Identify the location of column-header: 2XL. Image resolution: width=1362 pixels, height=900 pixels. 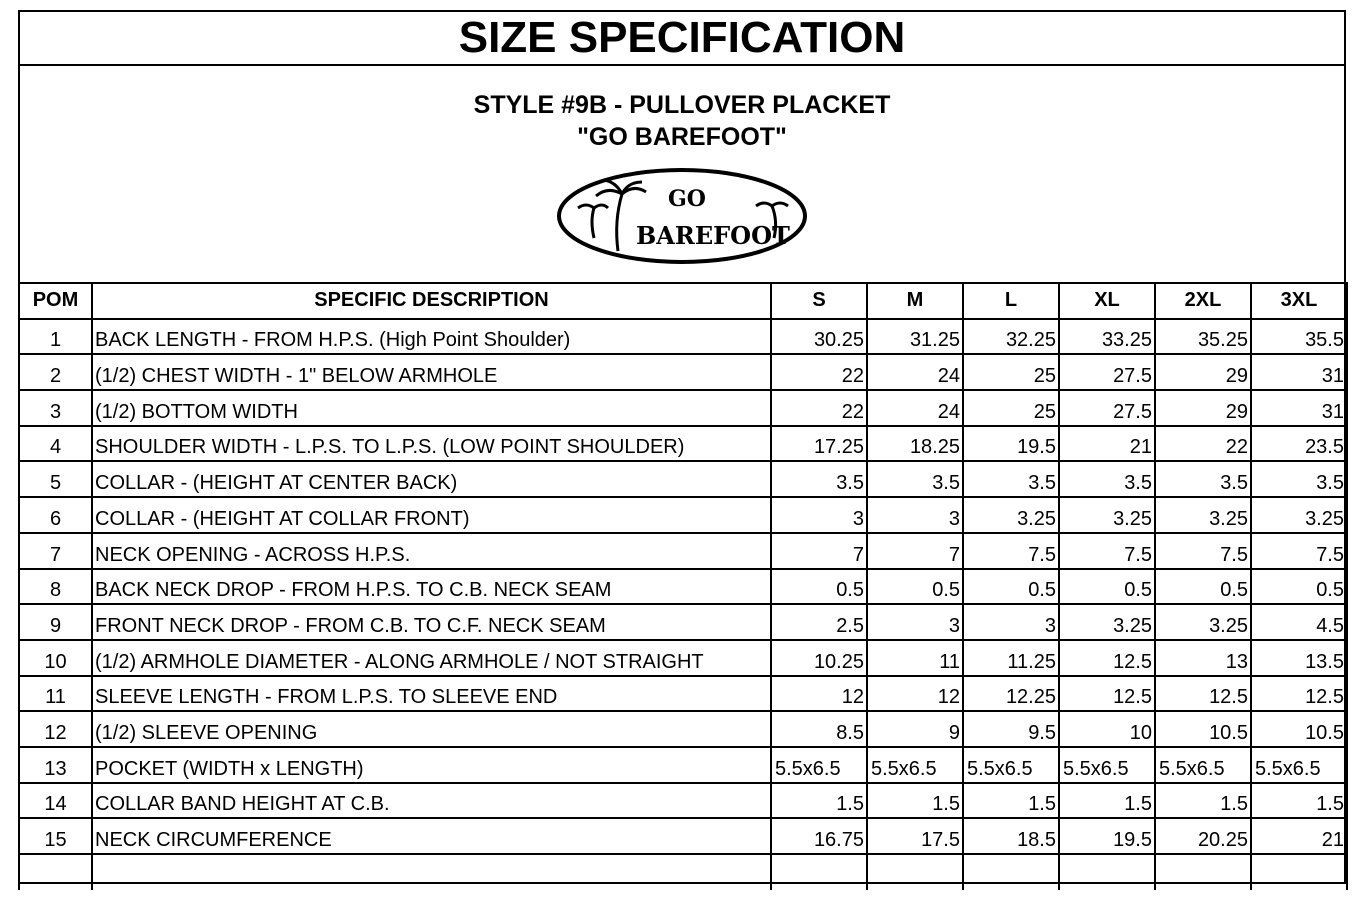
(1203, 301).